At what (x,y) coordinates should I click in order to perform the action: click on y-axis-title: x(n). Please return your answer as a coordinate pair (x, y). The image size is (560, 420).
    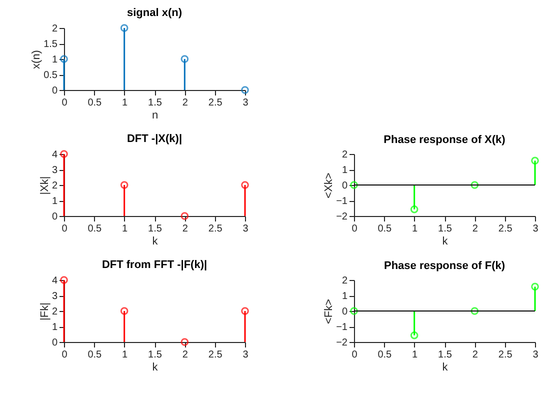
    Looking at the image, I should click on (36, 59).